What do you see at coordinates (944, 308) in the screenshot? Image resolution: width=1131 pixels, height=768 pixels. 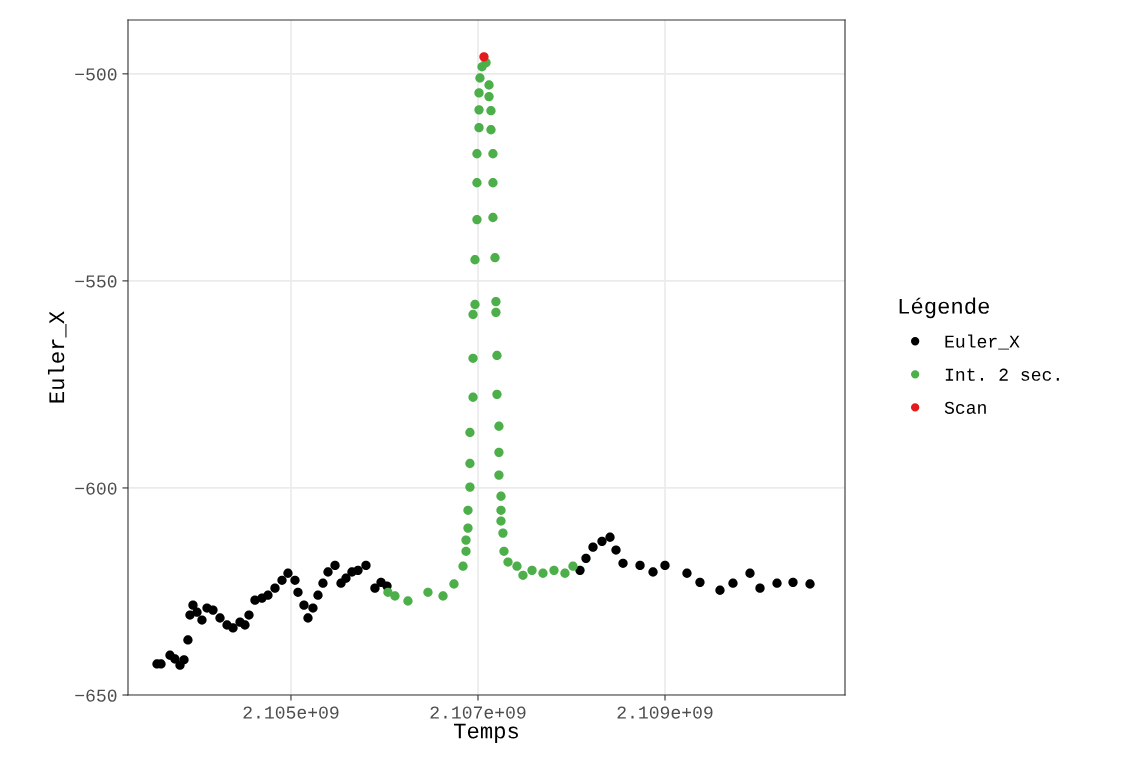 I see `legend-title: Légende` at bounding box center [944, 308].